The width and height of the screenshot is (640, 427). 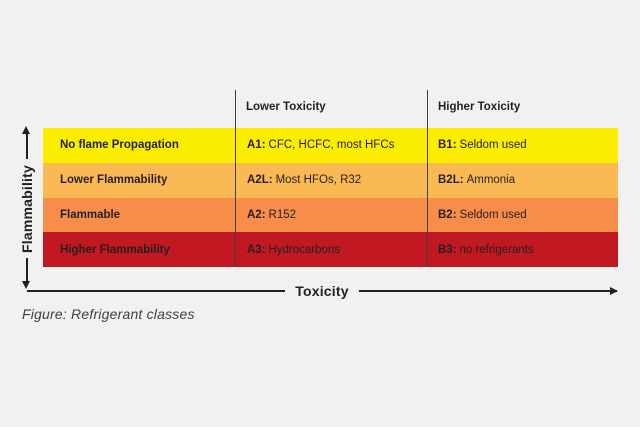 What do you see at coordinates (282, 214) in the screenshot?
I see `class-description: R152` at bounding box center [282, 214].